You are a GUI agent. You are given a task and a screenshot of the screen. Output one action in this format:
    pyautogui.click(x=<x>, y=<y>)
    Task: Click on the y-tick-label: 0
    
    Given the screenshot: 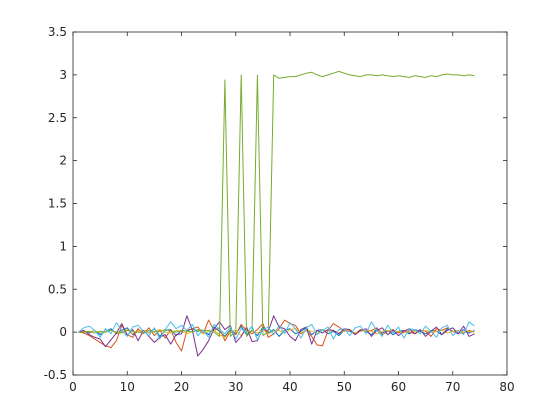 What is the action you would take?
    pyautogui.click(x=63, y=332)
    